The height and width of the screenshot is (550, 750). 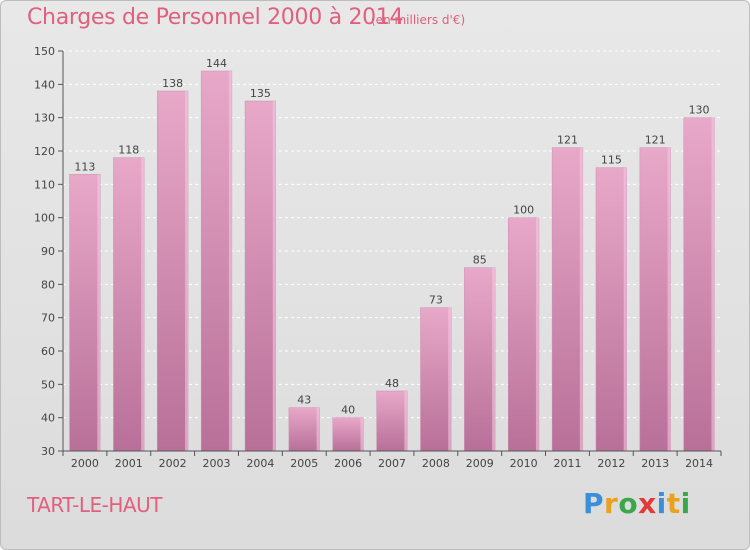 What do you see at coordinates (48, 418) in the screenshot?
I see `y-tick-label: 40` at bounding box center [48, 418].